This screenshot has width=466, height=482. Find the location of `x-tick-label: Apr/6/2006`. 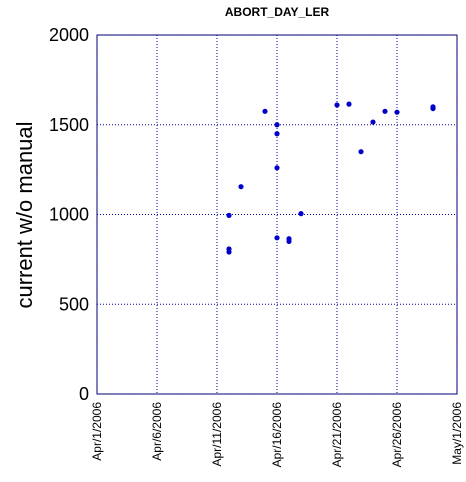

x-tick-label: Apr/6/2006 is located at coordinates (157, 431).